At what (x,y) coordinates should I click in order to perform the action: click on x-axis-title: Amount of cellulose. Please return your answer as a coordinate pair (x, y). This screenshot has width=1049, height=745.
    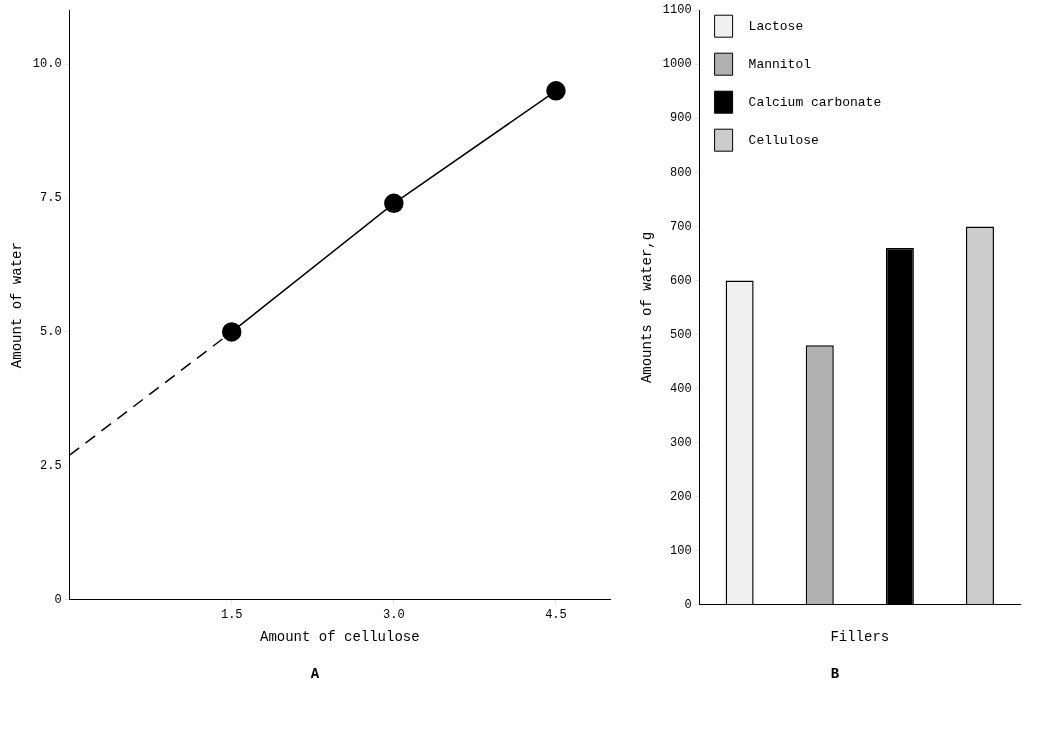
    Looking at the image, I should click on (339, 637).